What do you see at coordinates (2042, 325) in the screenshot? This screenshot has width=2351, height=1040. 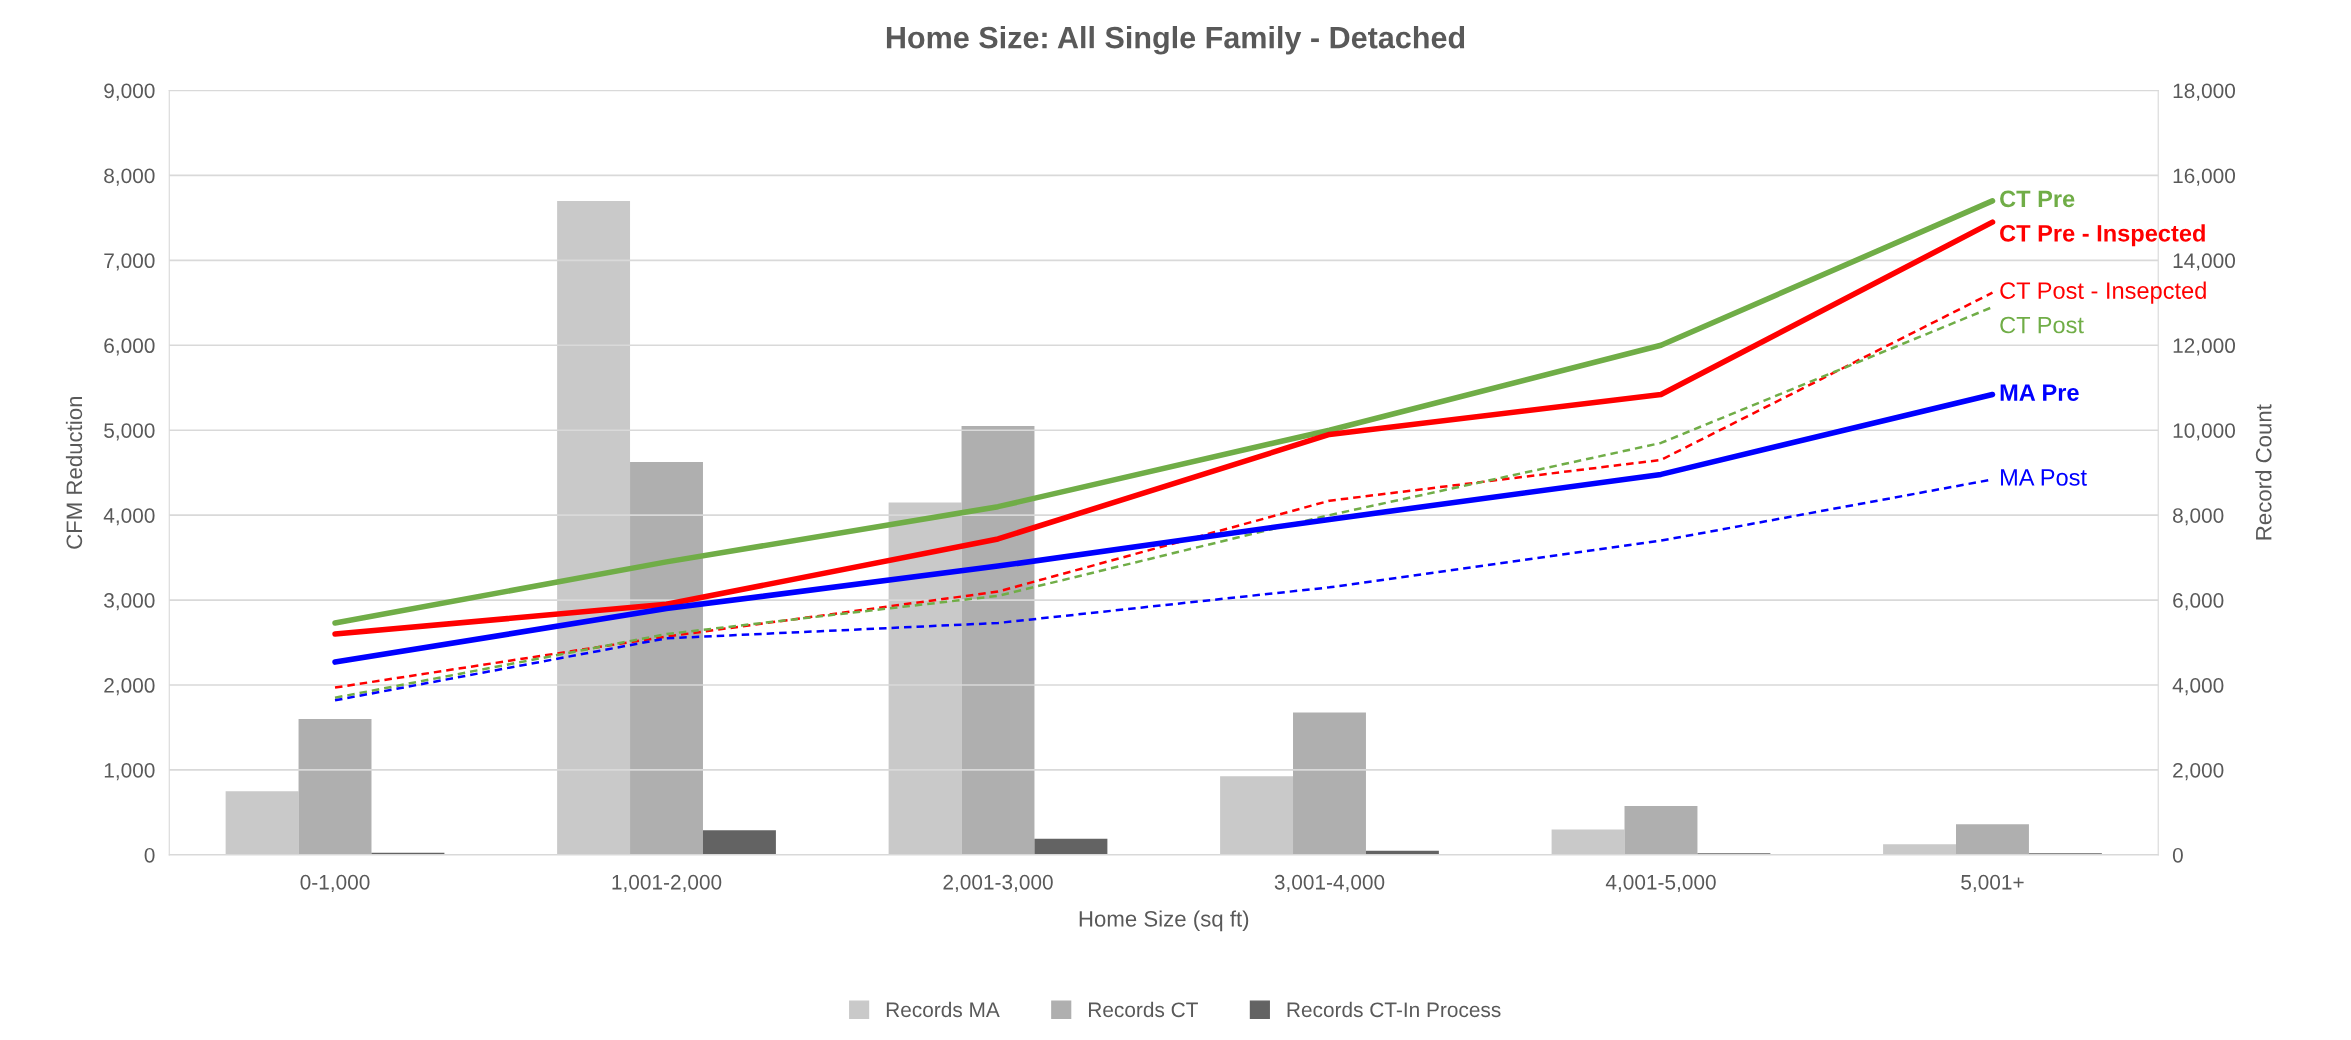 I see `series-label: CT Post` at bounding box center [2042, 325].